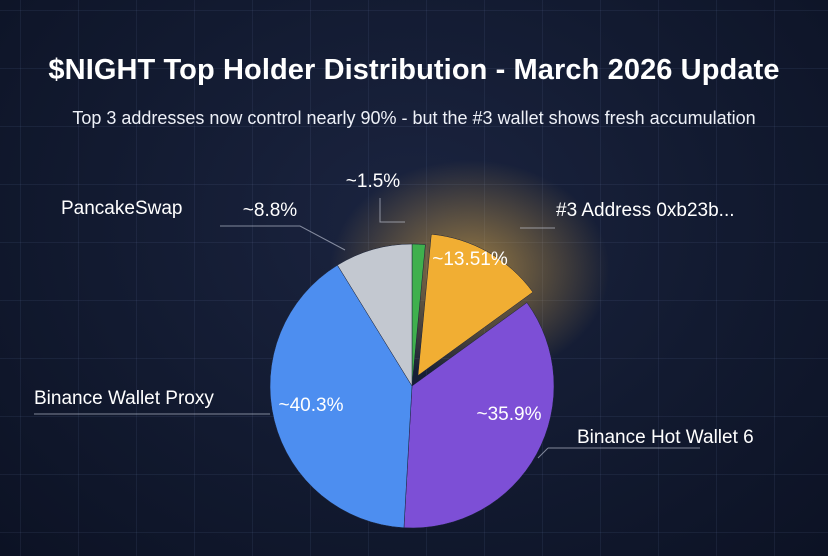  What do you see at coordinates (509, 414) in the screenshot?
I see `slice-percent-label: ~35.9%` at bounding box center [509, 414].